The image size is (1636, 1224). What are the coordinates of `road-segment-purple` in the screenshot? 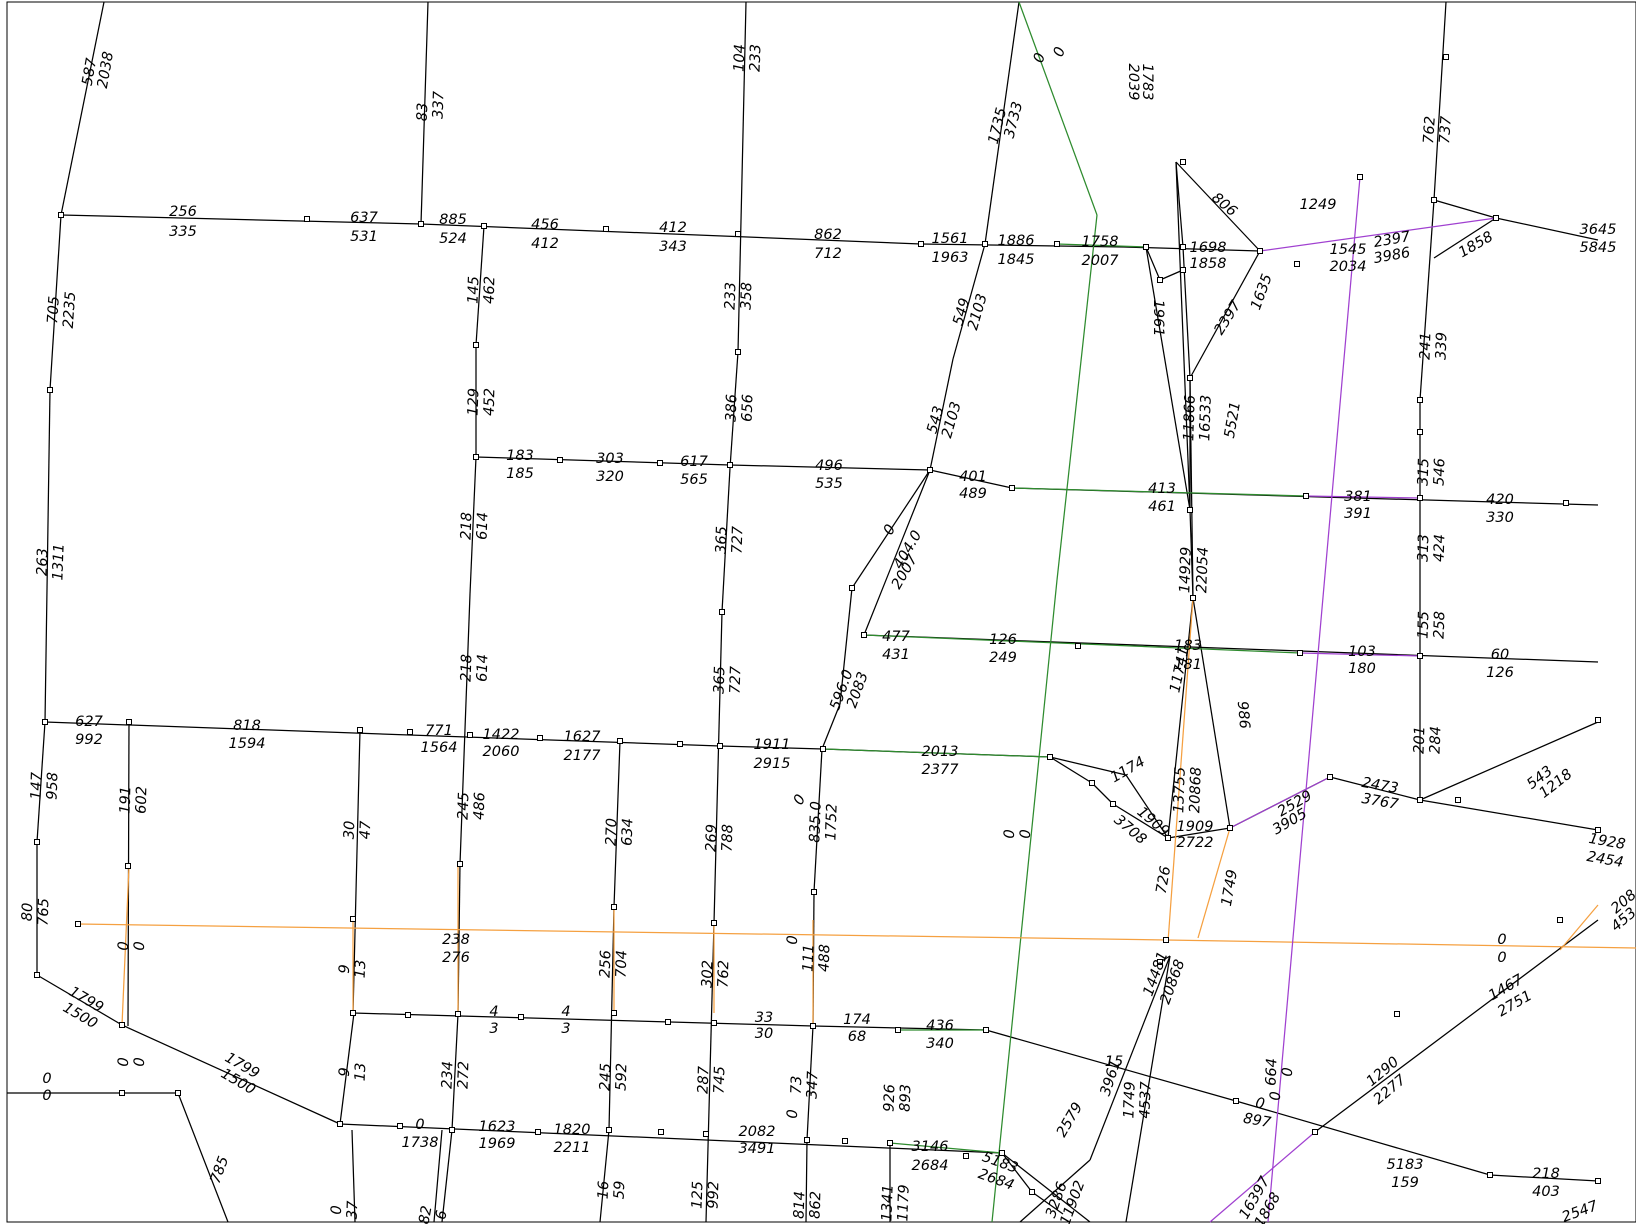 It's located at (1363, 497).